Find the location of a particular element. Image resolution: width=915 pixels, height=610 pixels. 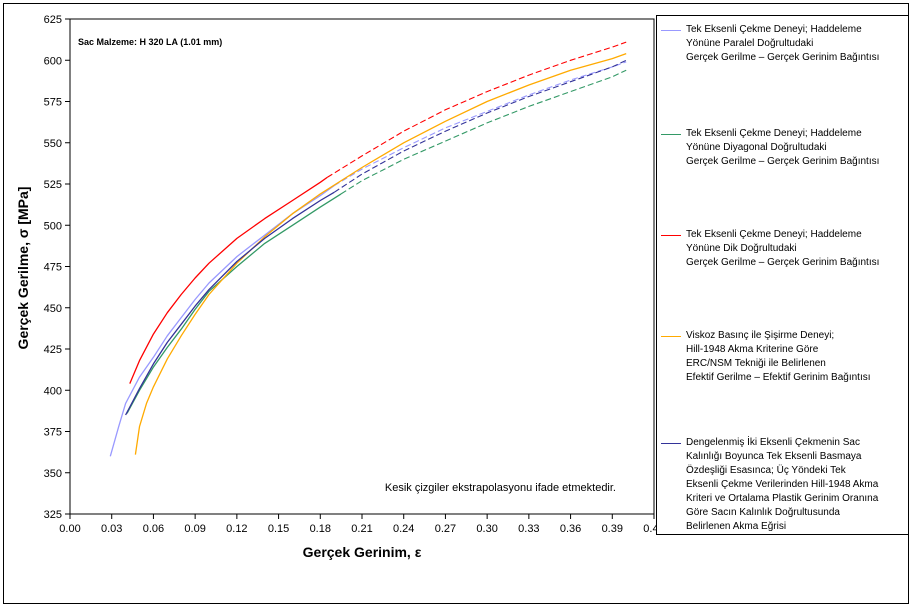

x-tick-label: 0.12 is located at coordinates (236, 529).